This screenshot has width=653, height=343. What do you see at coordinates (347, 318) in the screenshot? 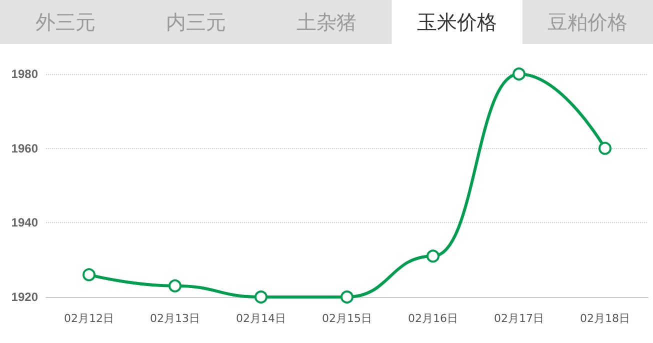
I see `x-tick-label: 02月15日` at bounding box center [347, 318].